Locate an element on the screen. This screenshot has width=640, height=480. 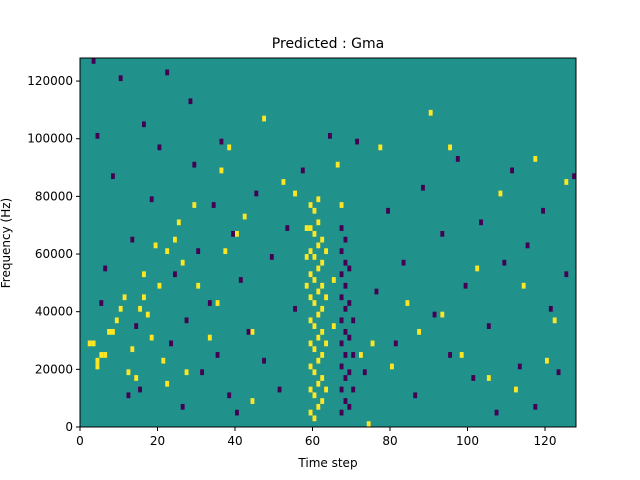
x-tick-label: 80 is located at coordinates (389, 441).